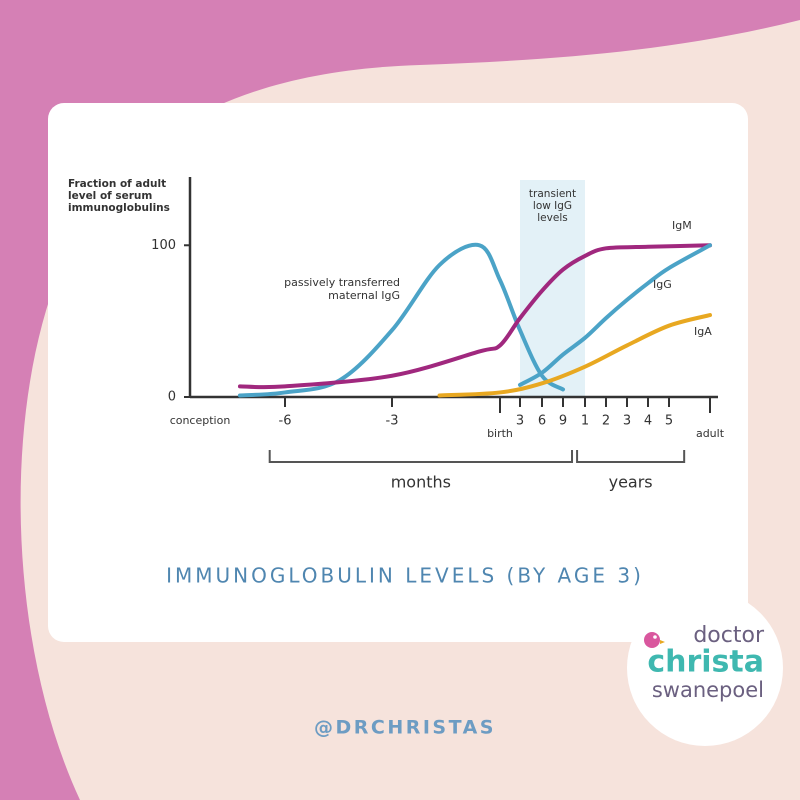  I want to click on series-label: IgM, so click(682, 225).